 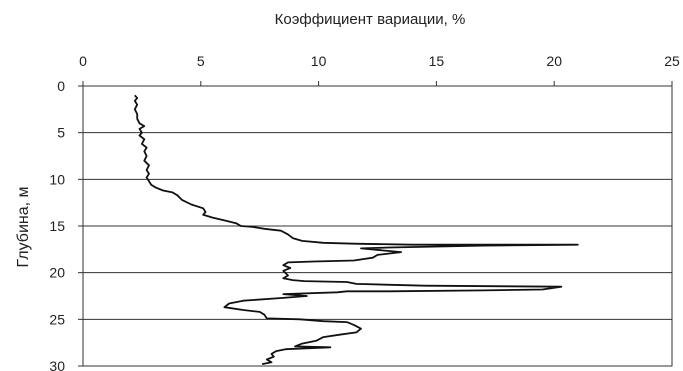 I want to click on y-tick-label: 15, so click(x=57, y=226).